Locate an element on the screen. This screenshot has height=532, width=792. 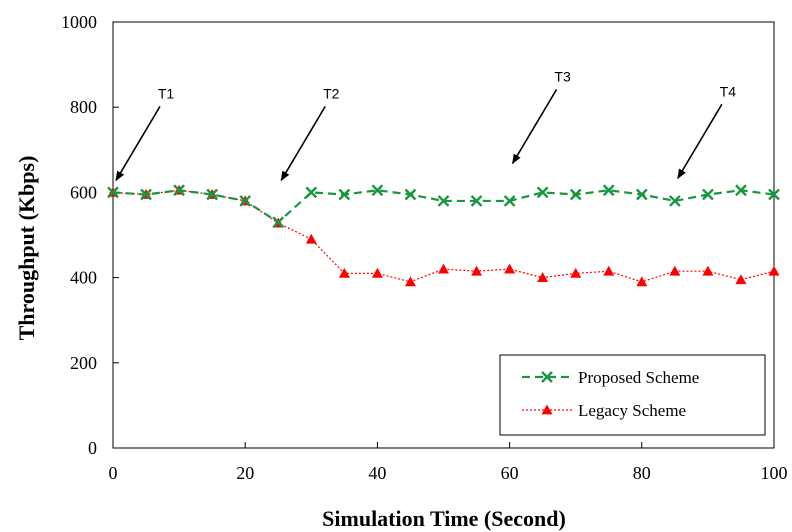
t2-label: T2 is located at coordinates (331, 93).